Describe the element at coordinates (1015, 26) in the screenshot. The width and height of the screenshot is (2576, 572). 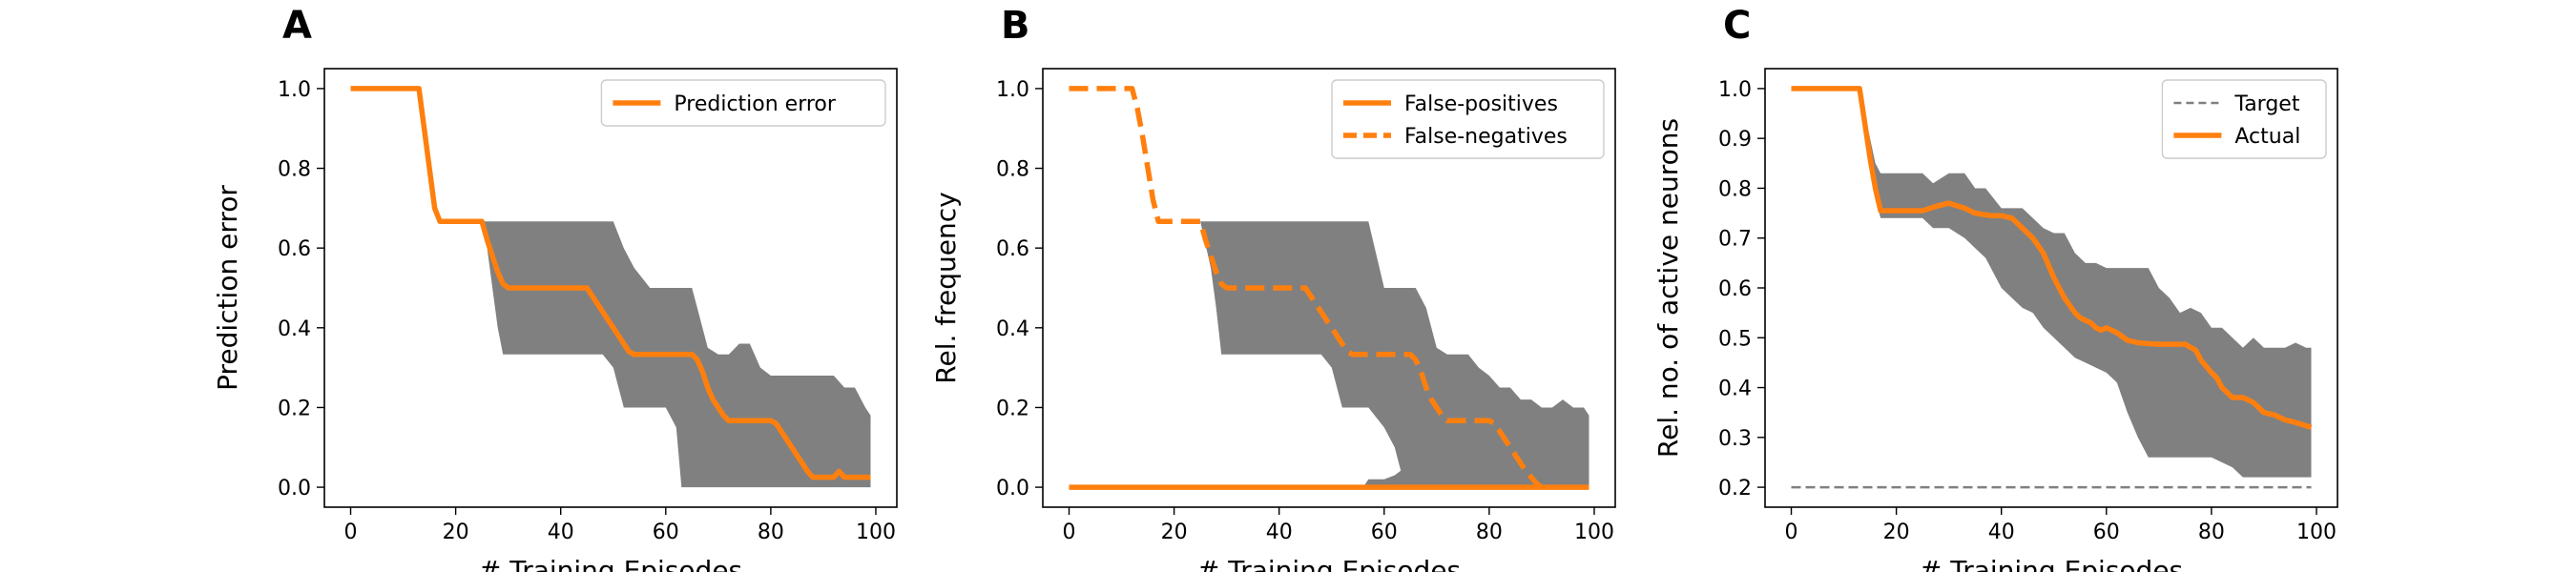
I see `panel-letter: B` at that location.